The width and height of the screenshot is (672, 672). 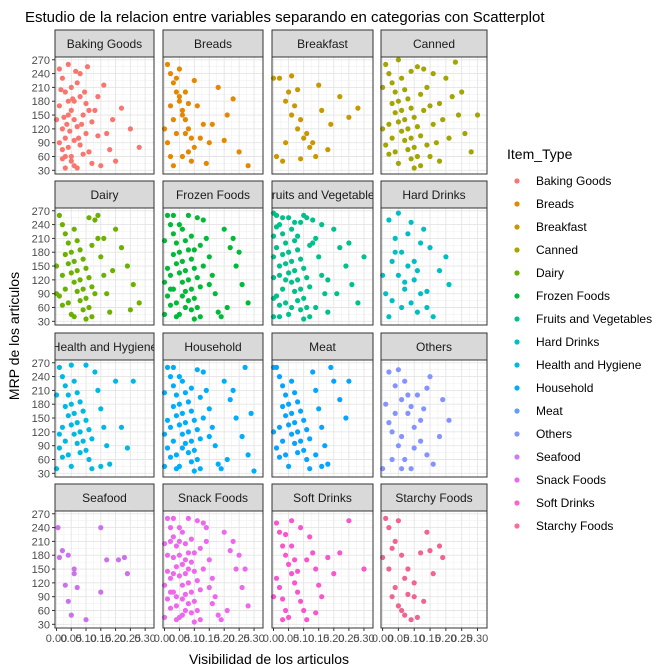 What do you see at coordinates (85, 639) in the screenshot?
I see `x-tick-label: 0.10` at bounding box center [85, 639].